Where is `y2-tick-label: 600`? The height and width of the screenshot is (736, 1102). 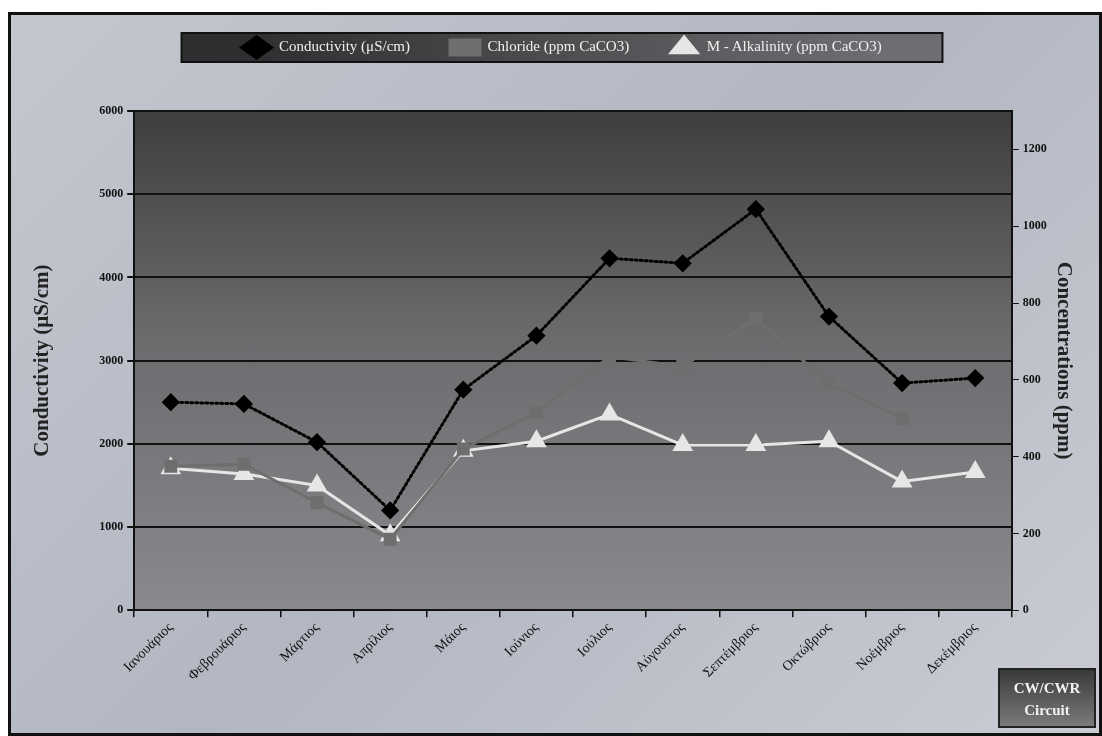 y2-tick-label: 600 is located at coordinates (1031, 378).